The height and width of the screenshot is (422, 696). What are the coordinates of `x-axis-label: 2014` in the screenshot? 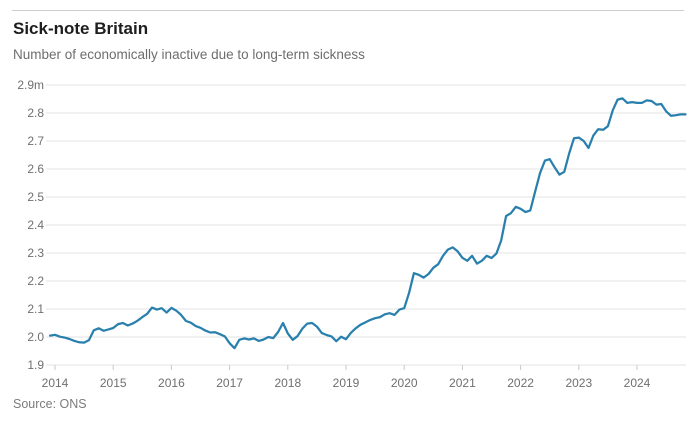 It's located at (55, 383).